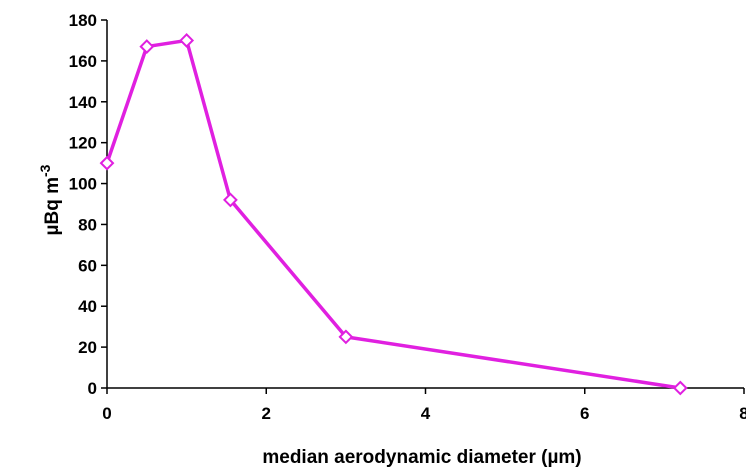 The image size is (746, 473). What do you see at coordinates (106, 413) in the screenshot?
I see `x-tick-label: 0` at bounding box center [106, 413].